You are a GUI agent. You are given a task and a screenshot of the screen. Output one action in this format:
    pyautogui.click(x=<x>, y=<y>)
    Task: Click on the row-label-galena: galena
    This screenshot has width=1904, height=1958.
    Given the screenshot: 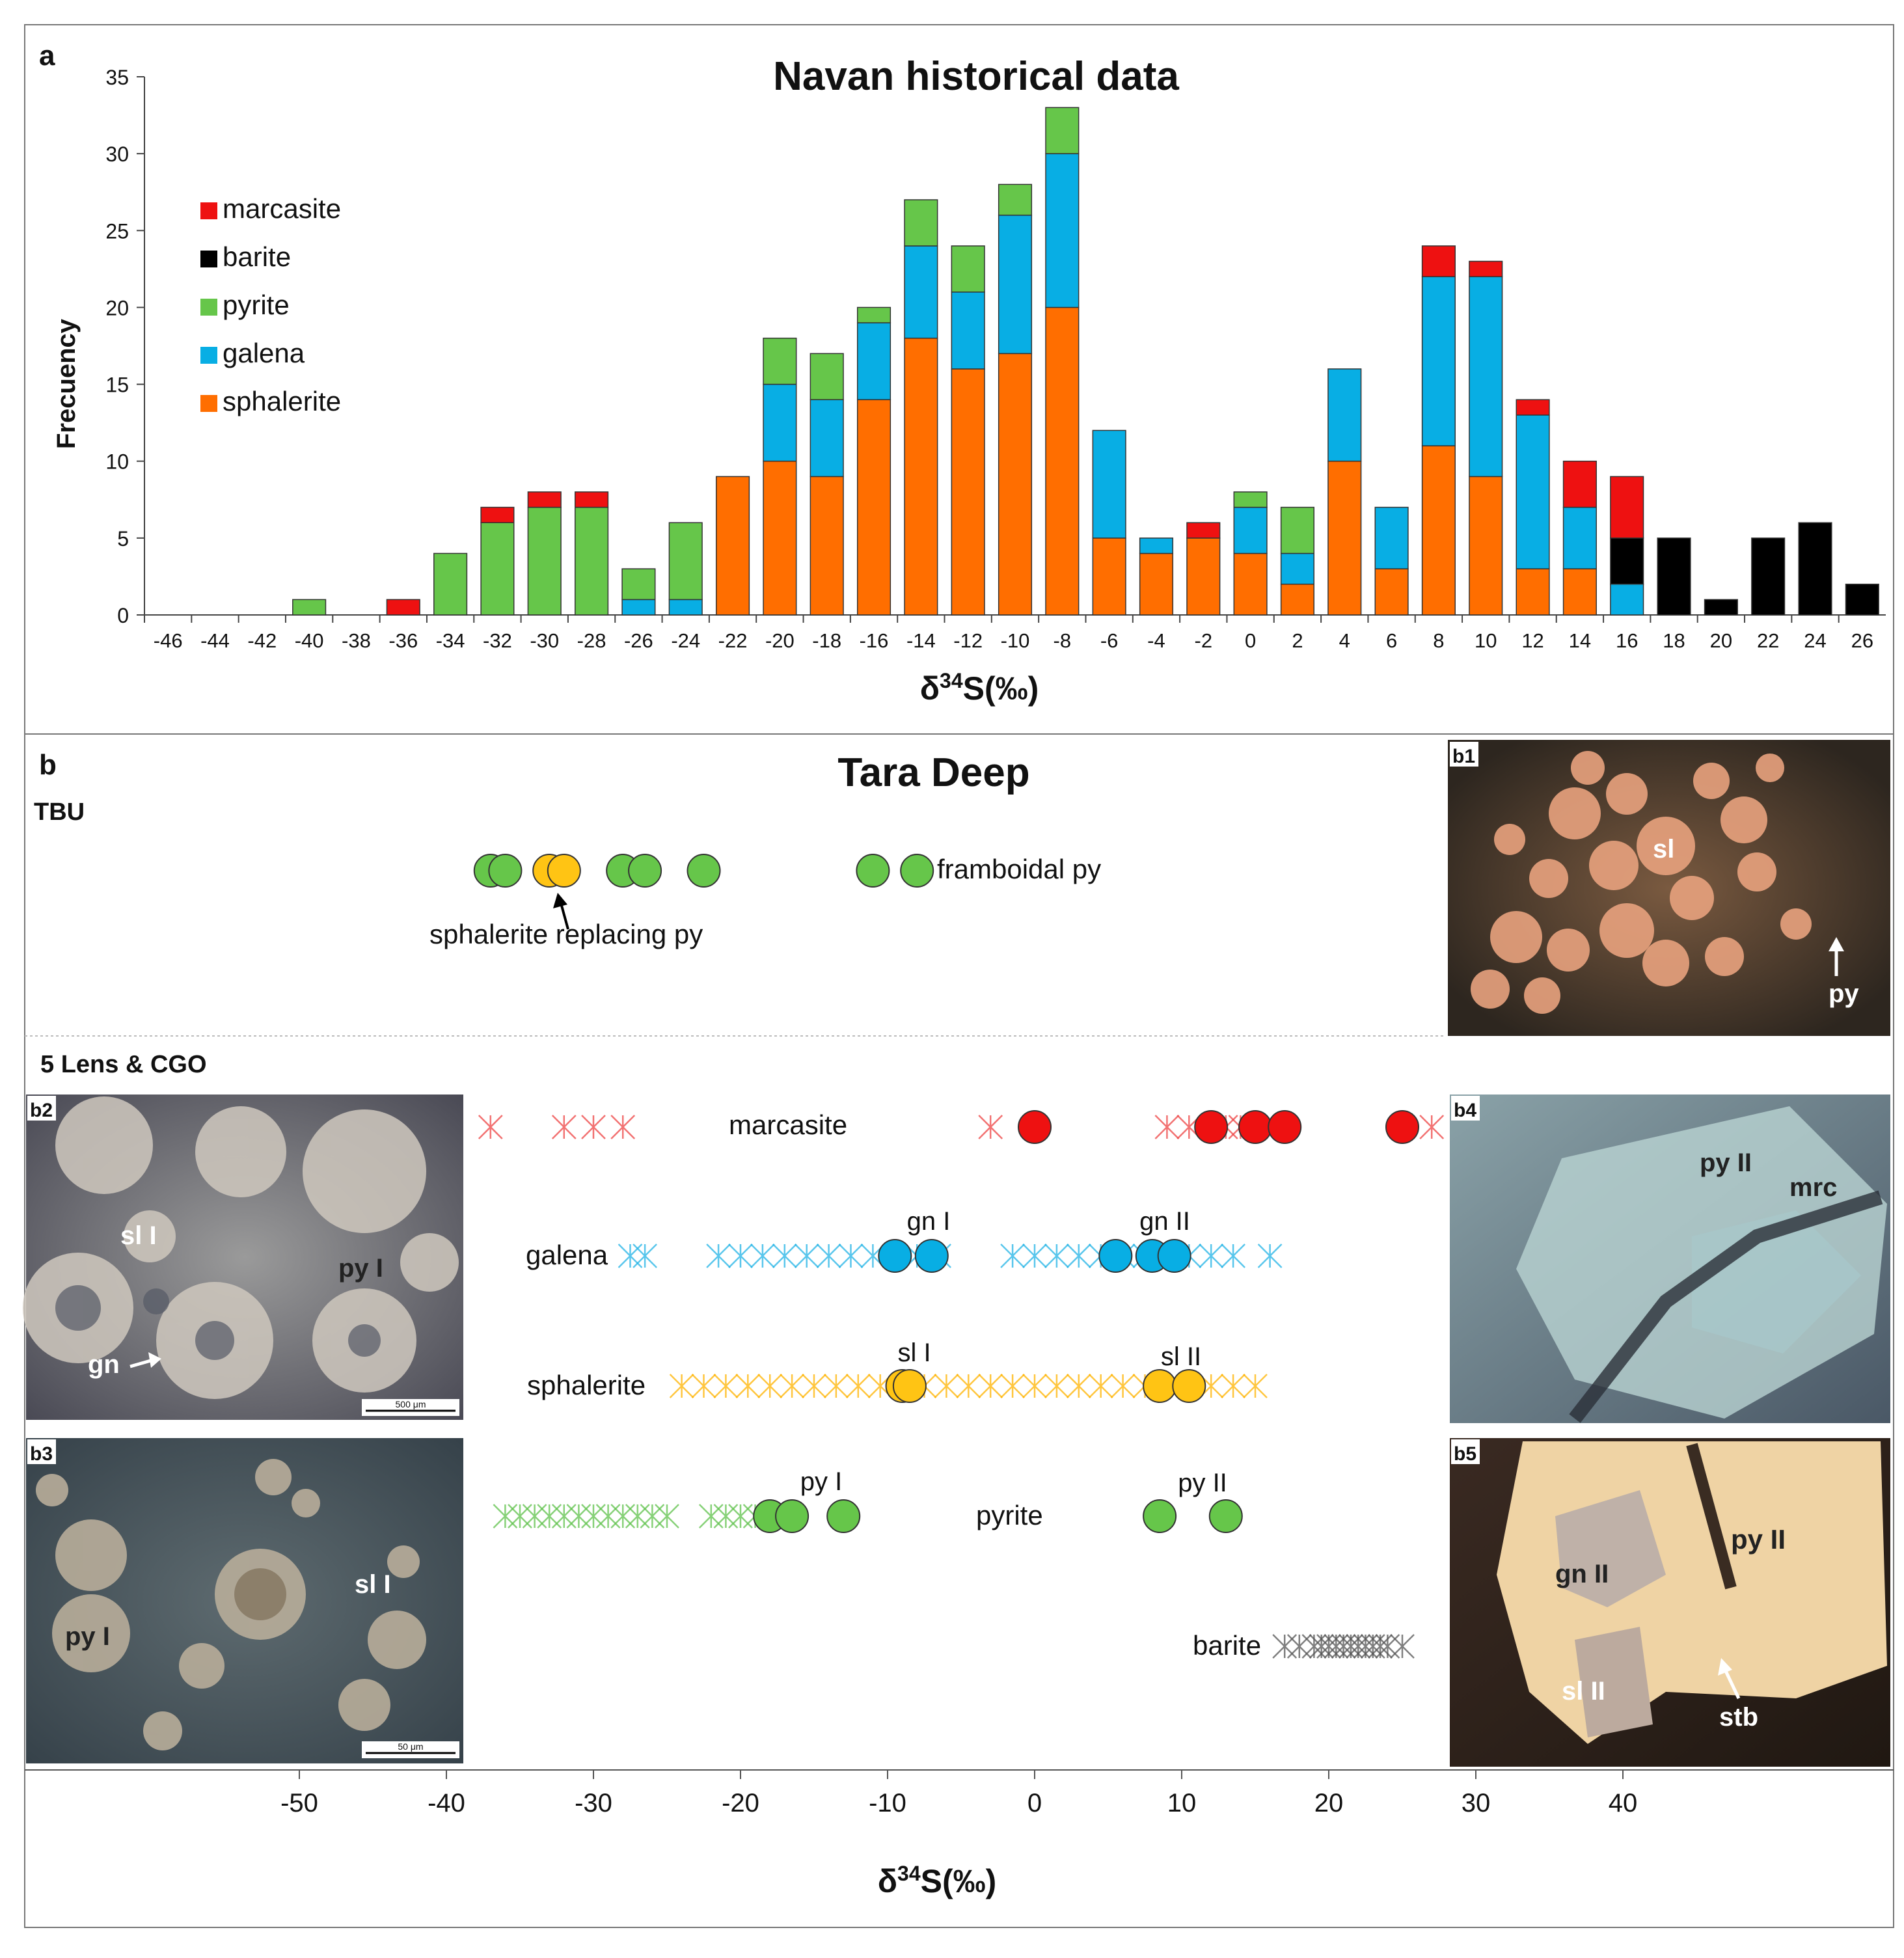 What is the action you would take?
    pyautogui.click(x=567, y=1255)
    